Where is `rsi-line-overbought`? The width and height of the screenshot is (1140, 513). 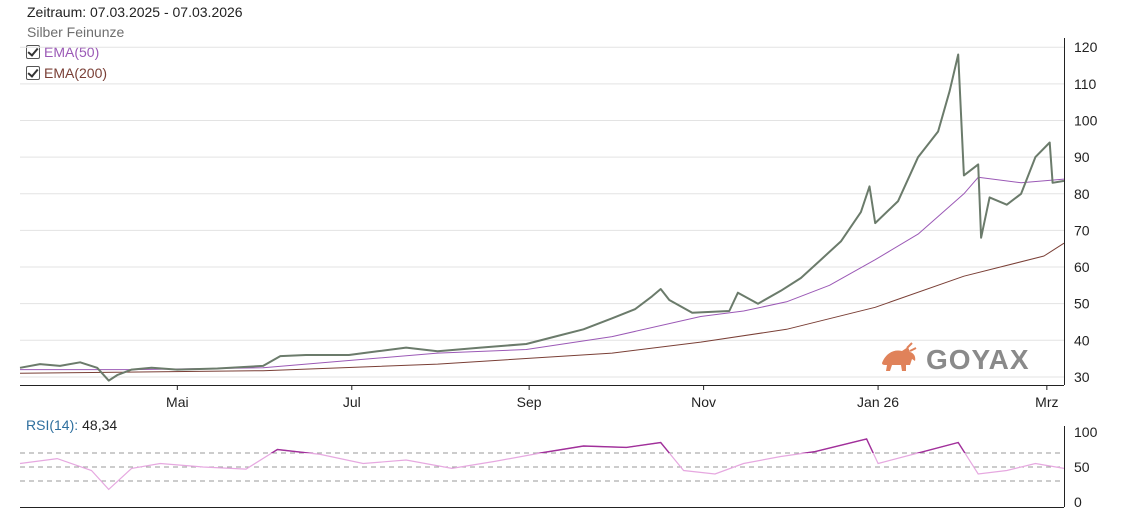 rsi-line-overbought is located at coordinates (618, 445).